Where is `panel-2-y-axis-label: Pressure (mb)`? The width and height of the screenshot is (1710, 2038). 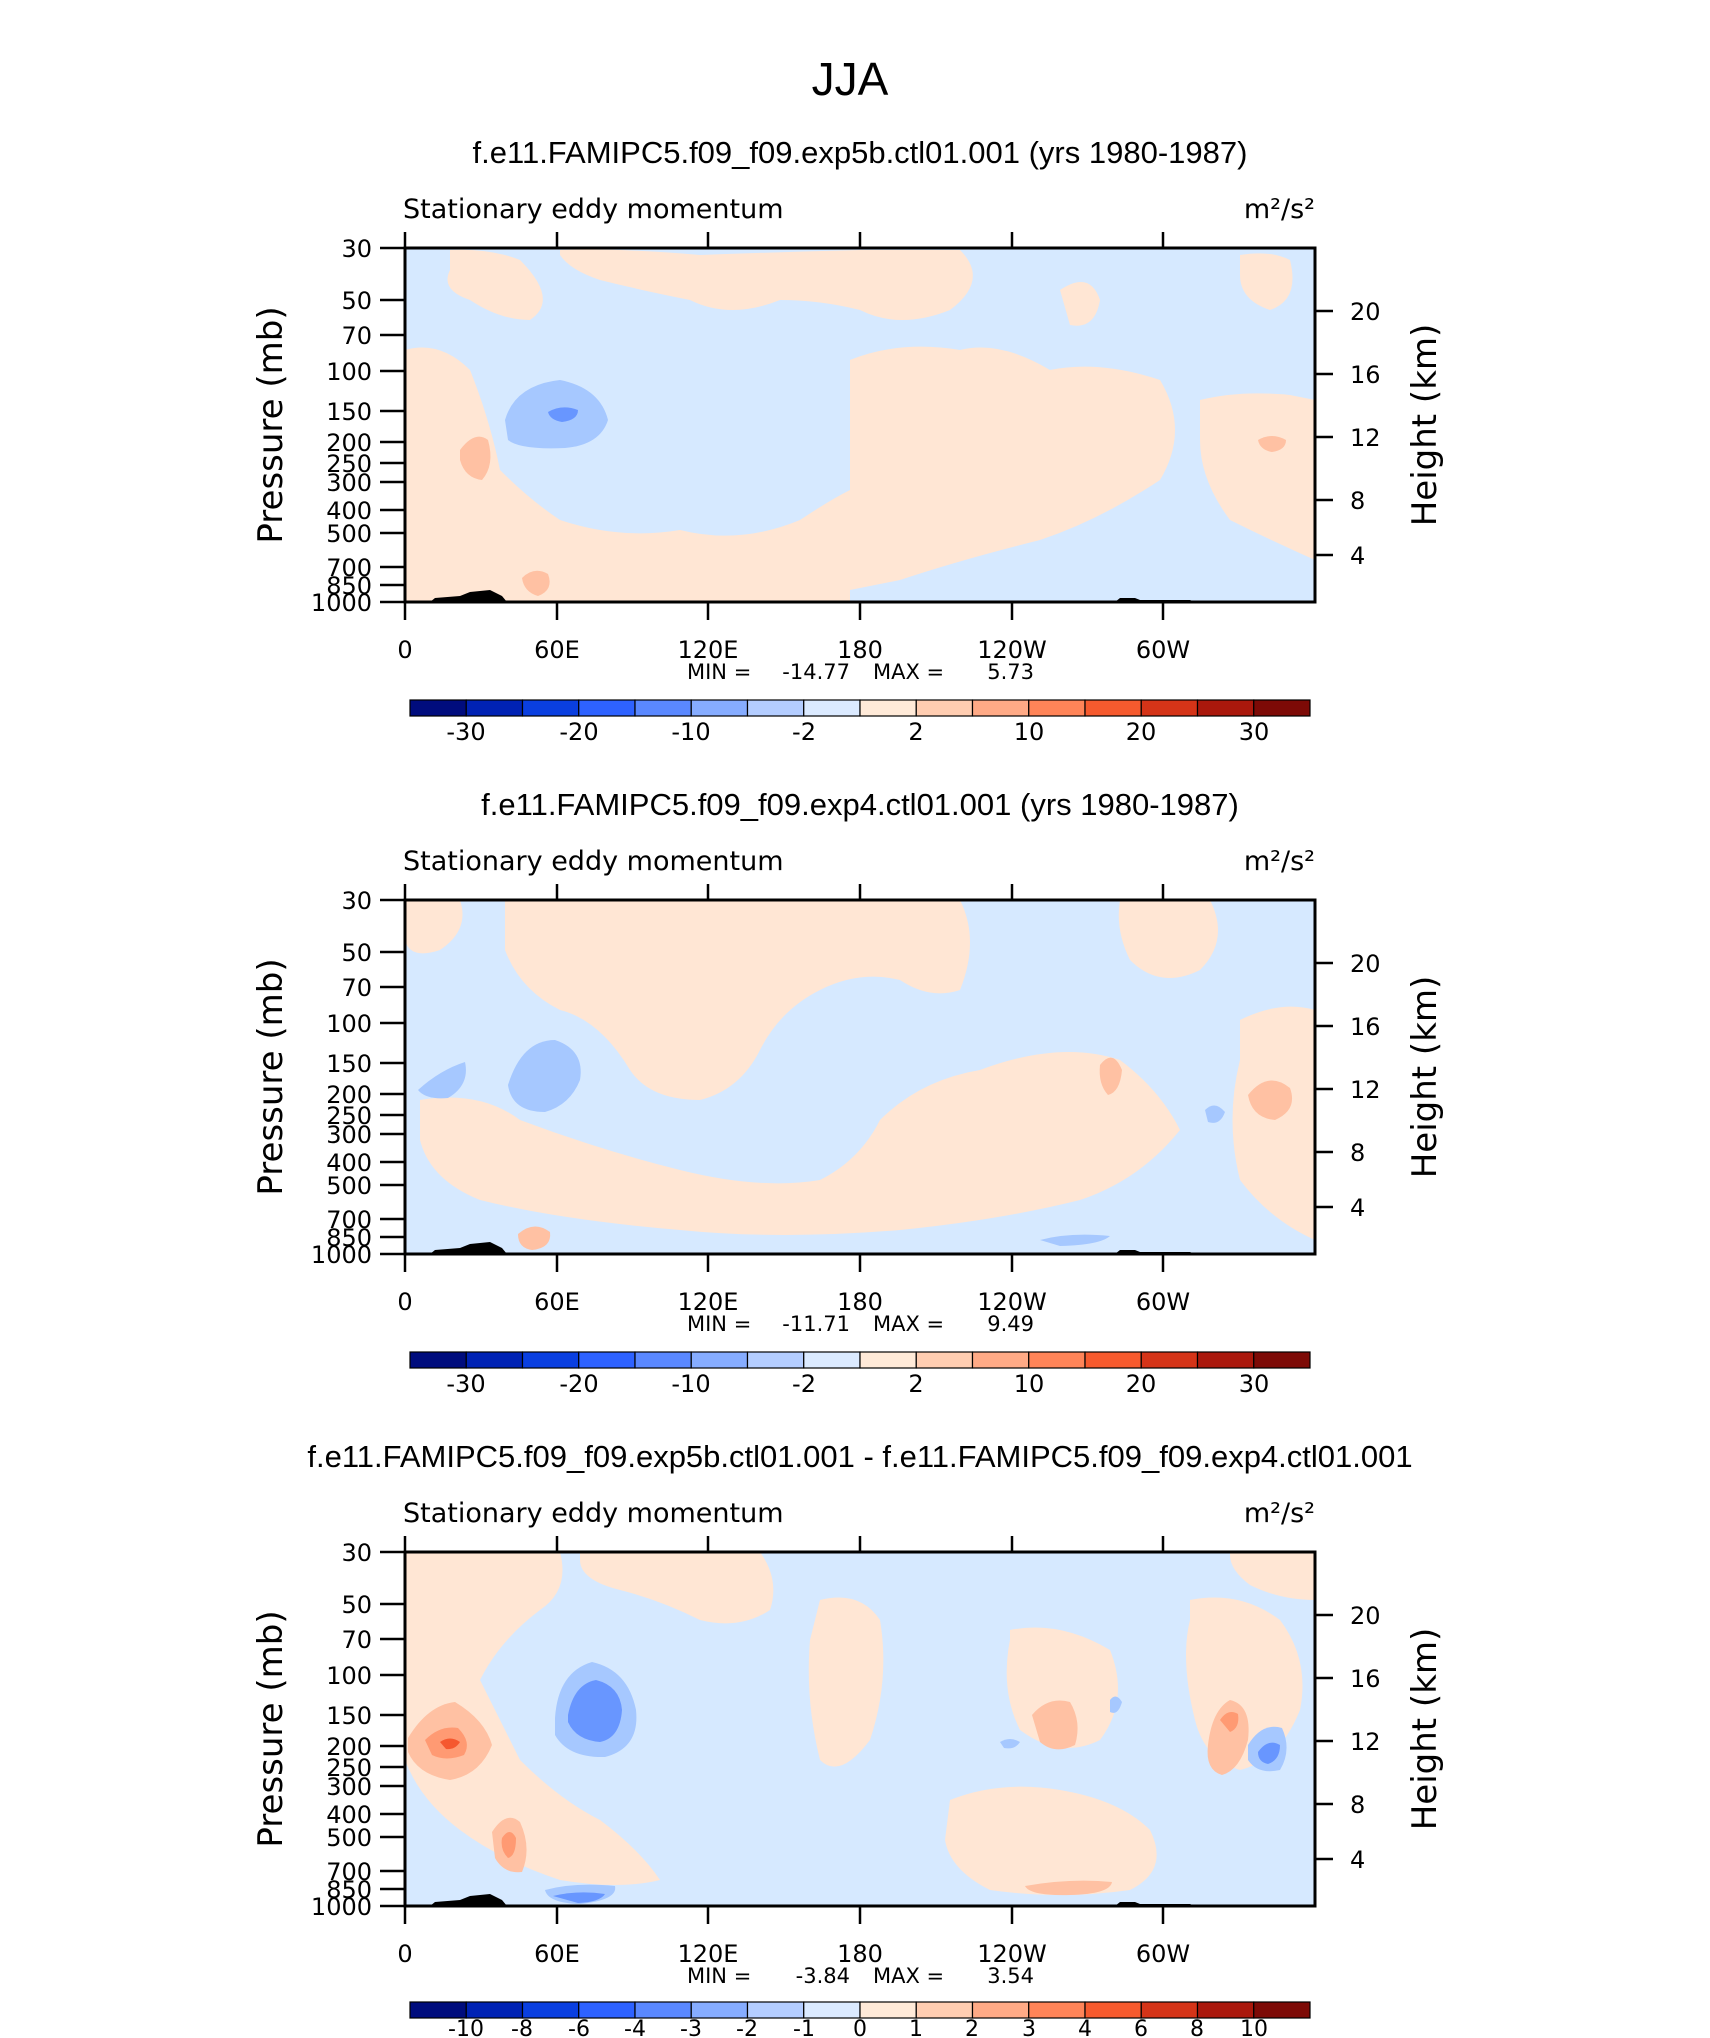 panel-2-y-axis-label: Pressure (mb) is located at coordinates (271, 1076).